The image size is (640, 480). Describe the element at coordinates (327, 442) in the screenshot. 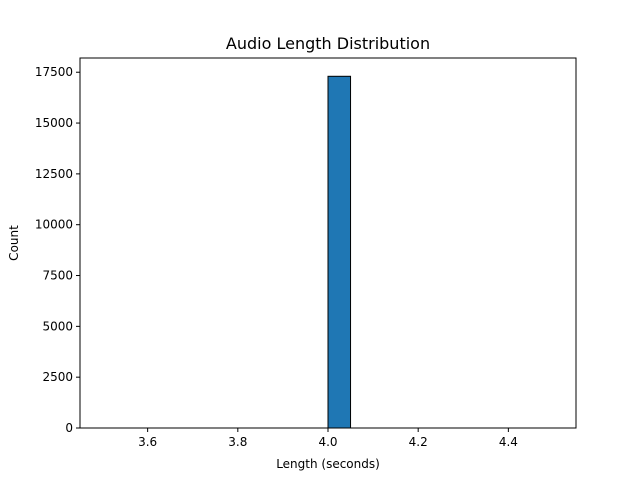

I see `x-tick-label: 4.0` at that location.